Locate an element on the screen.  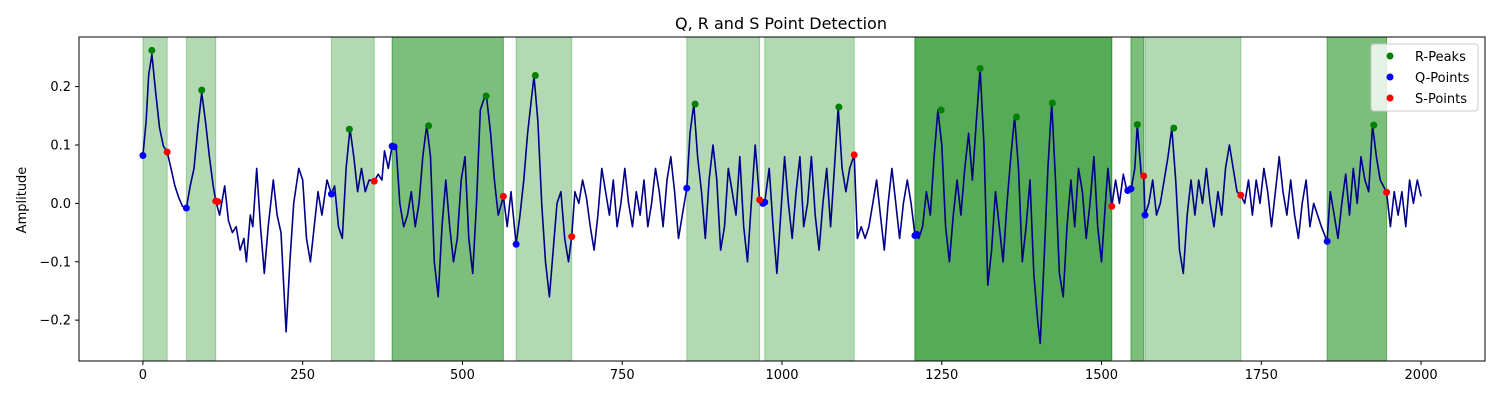
x-tick-label: 1000 is located at coordinates (781, 375).